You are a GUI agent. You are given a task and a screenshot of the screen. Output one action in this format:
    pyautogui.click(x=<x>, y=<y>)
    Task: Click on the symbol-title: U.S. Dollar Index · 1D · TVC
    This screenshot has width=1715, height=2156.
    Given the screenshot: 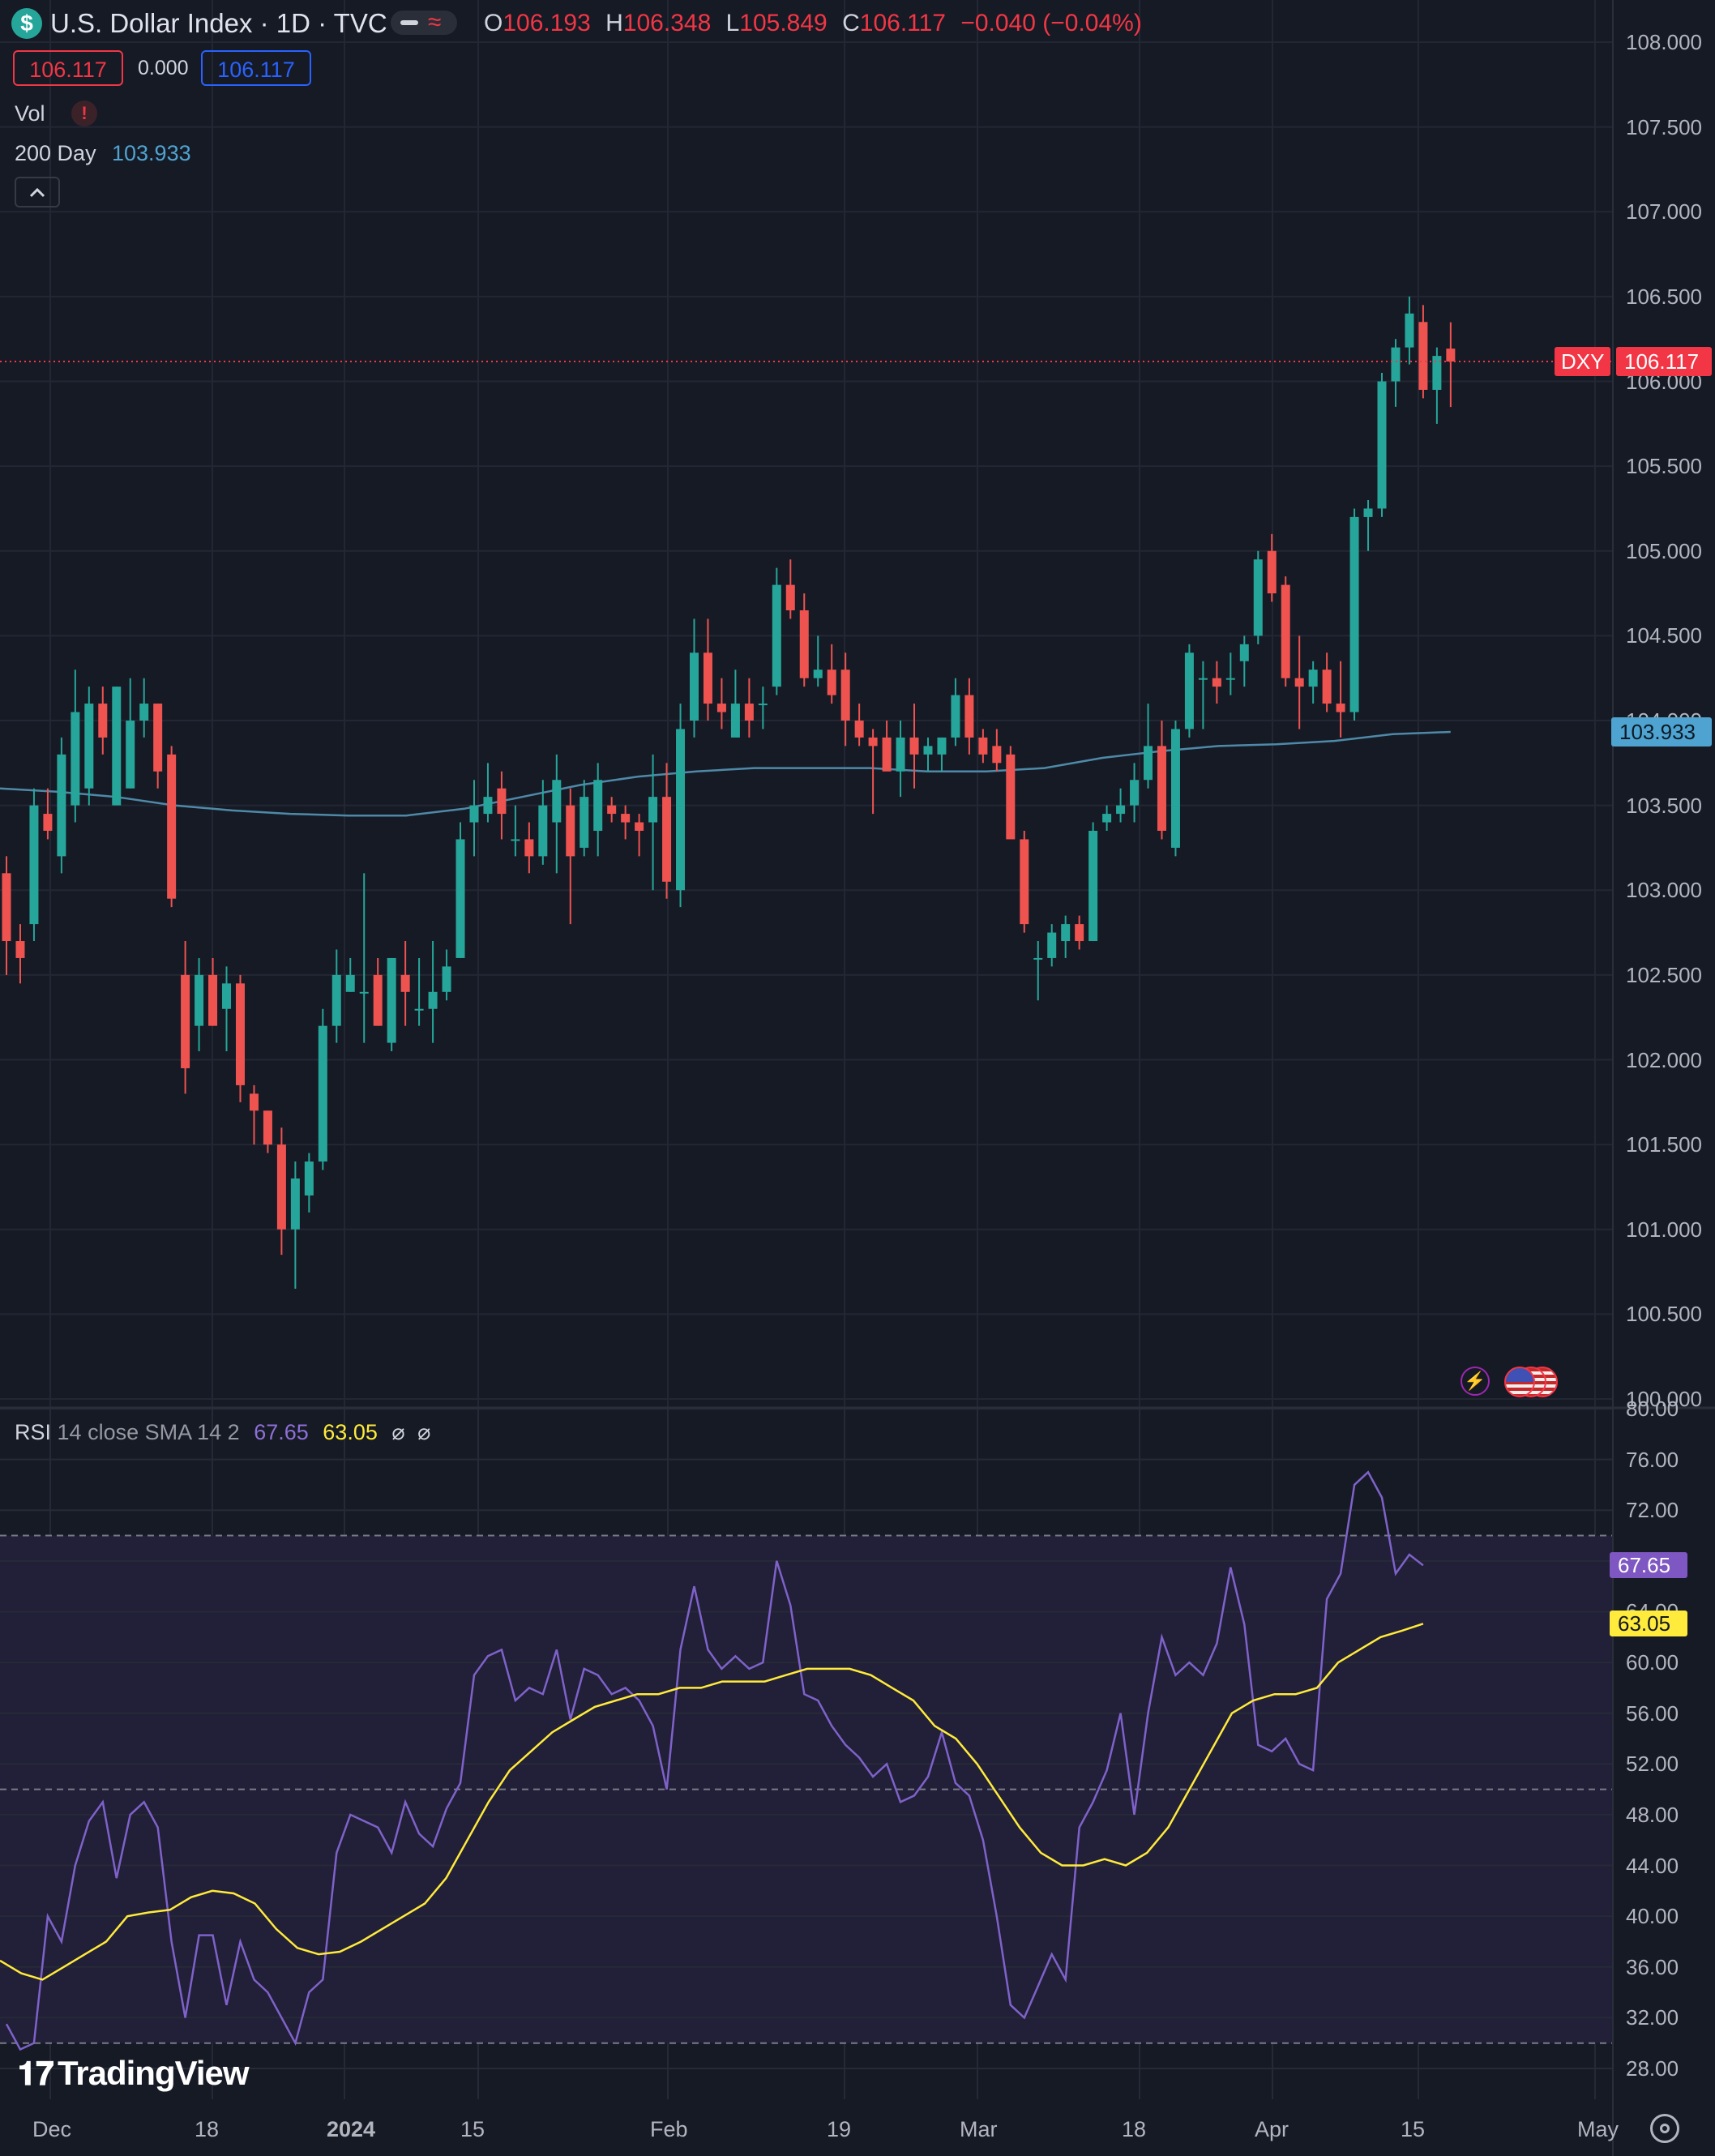 What is the action you would take?
    pyautogui.click(x=219, y=23)
    